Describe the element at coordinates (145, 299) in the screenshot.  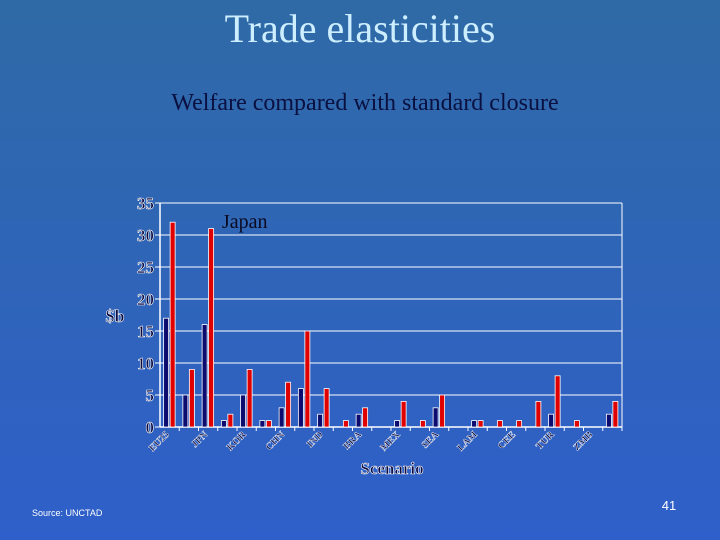
I see `y-tick-label: 20` at that location.